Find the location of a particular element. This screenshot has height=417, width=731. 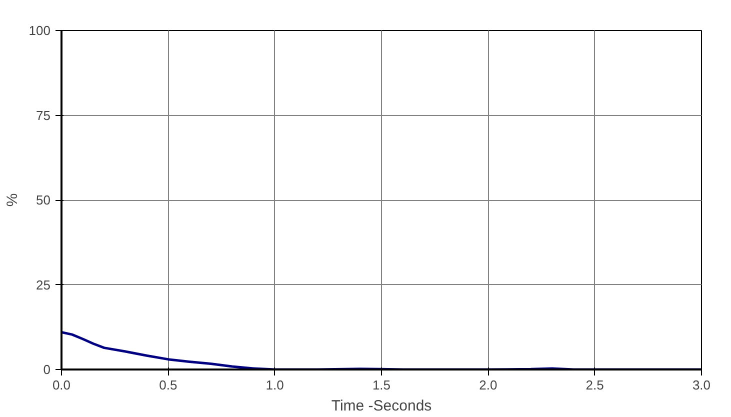

x-tick-label: 1.5 is located at coordinates (381, 385).